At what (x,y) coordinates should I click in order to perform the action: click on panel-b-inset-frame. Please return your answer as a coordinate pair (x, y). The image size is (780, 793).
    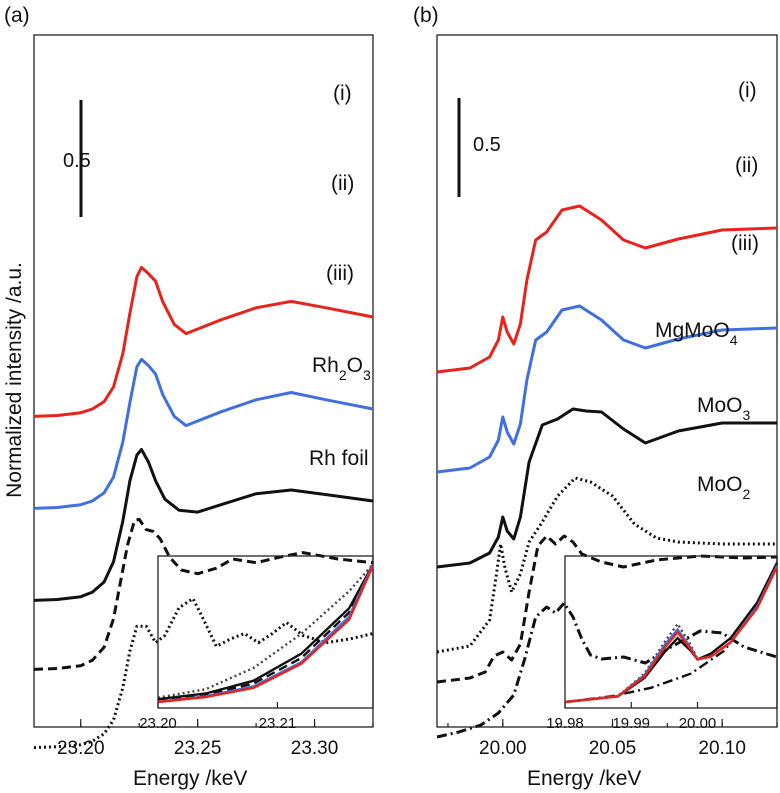
    Looking at the image, I should click on (671, 632).